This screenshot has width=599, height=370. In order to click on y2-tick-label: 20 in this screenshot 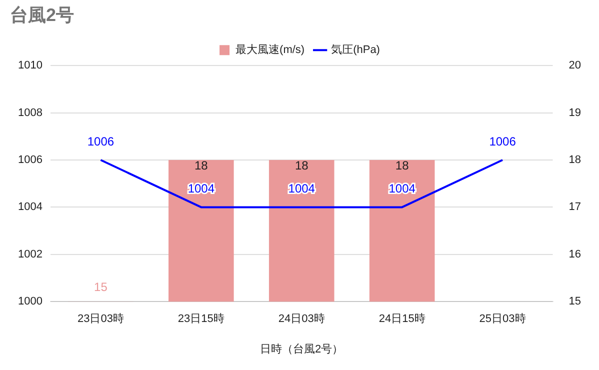, I will do `click(575, 66)`.